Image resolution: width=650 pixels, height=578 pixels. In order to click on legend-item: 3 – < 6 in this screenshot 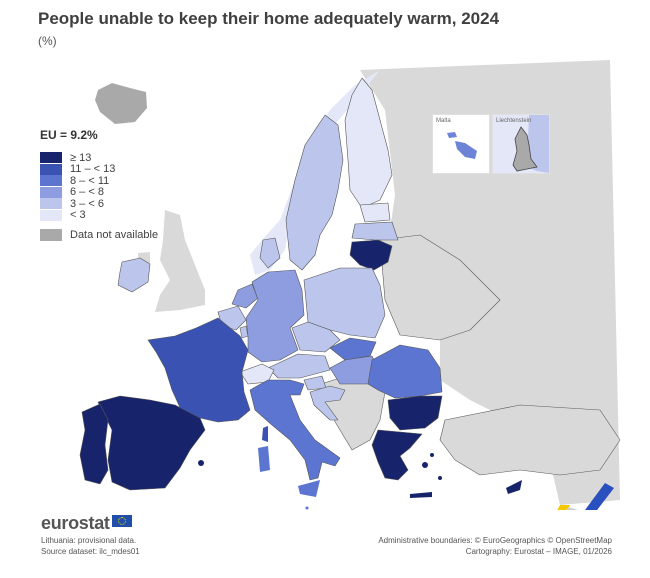, I will do `click(99, 204)`.